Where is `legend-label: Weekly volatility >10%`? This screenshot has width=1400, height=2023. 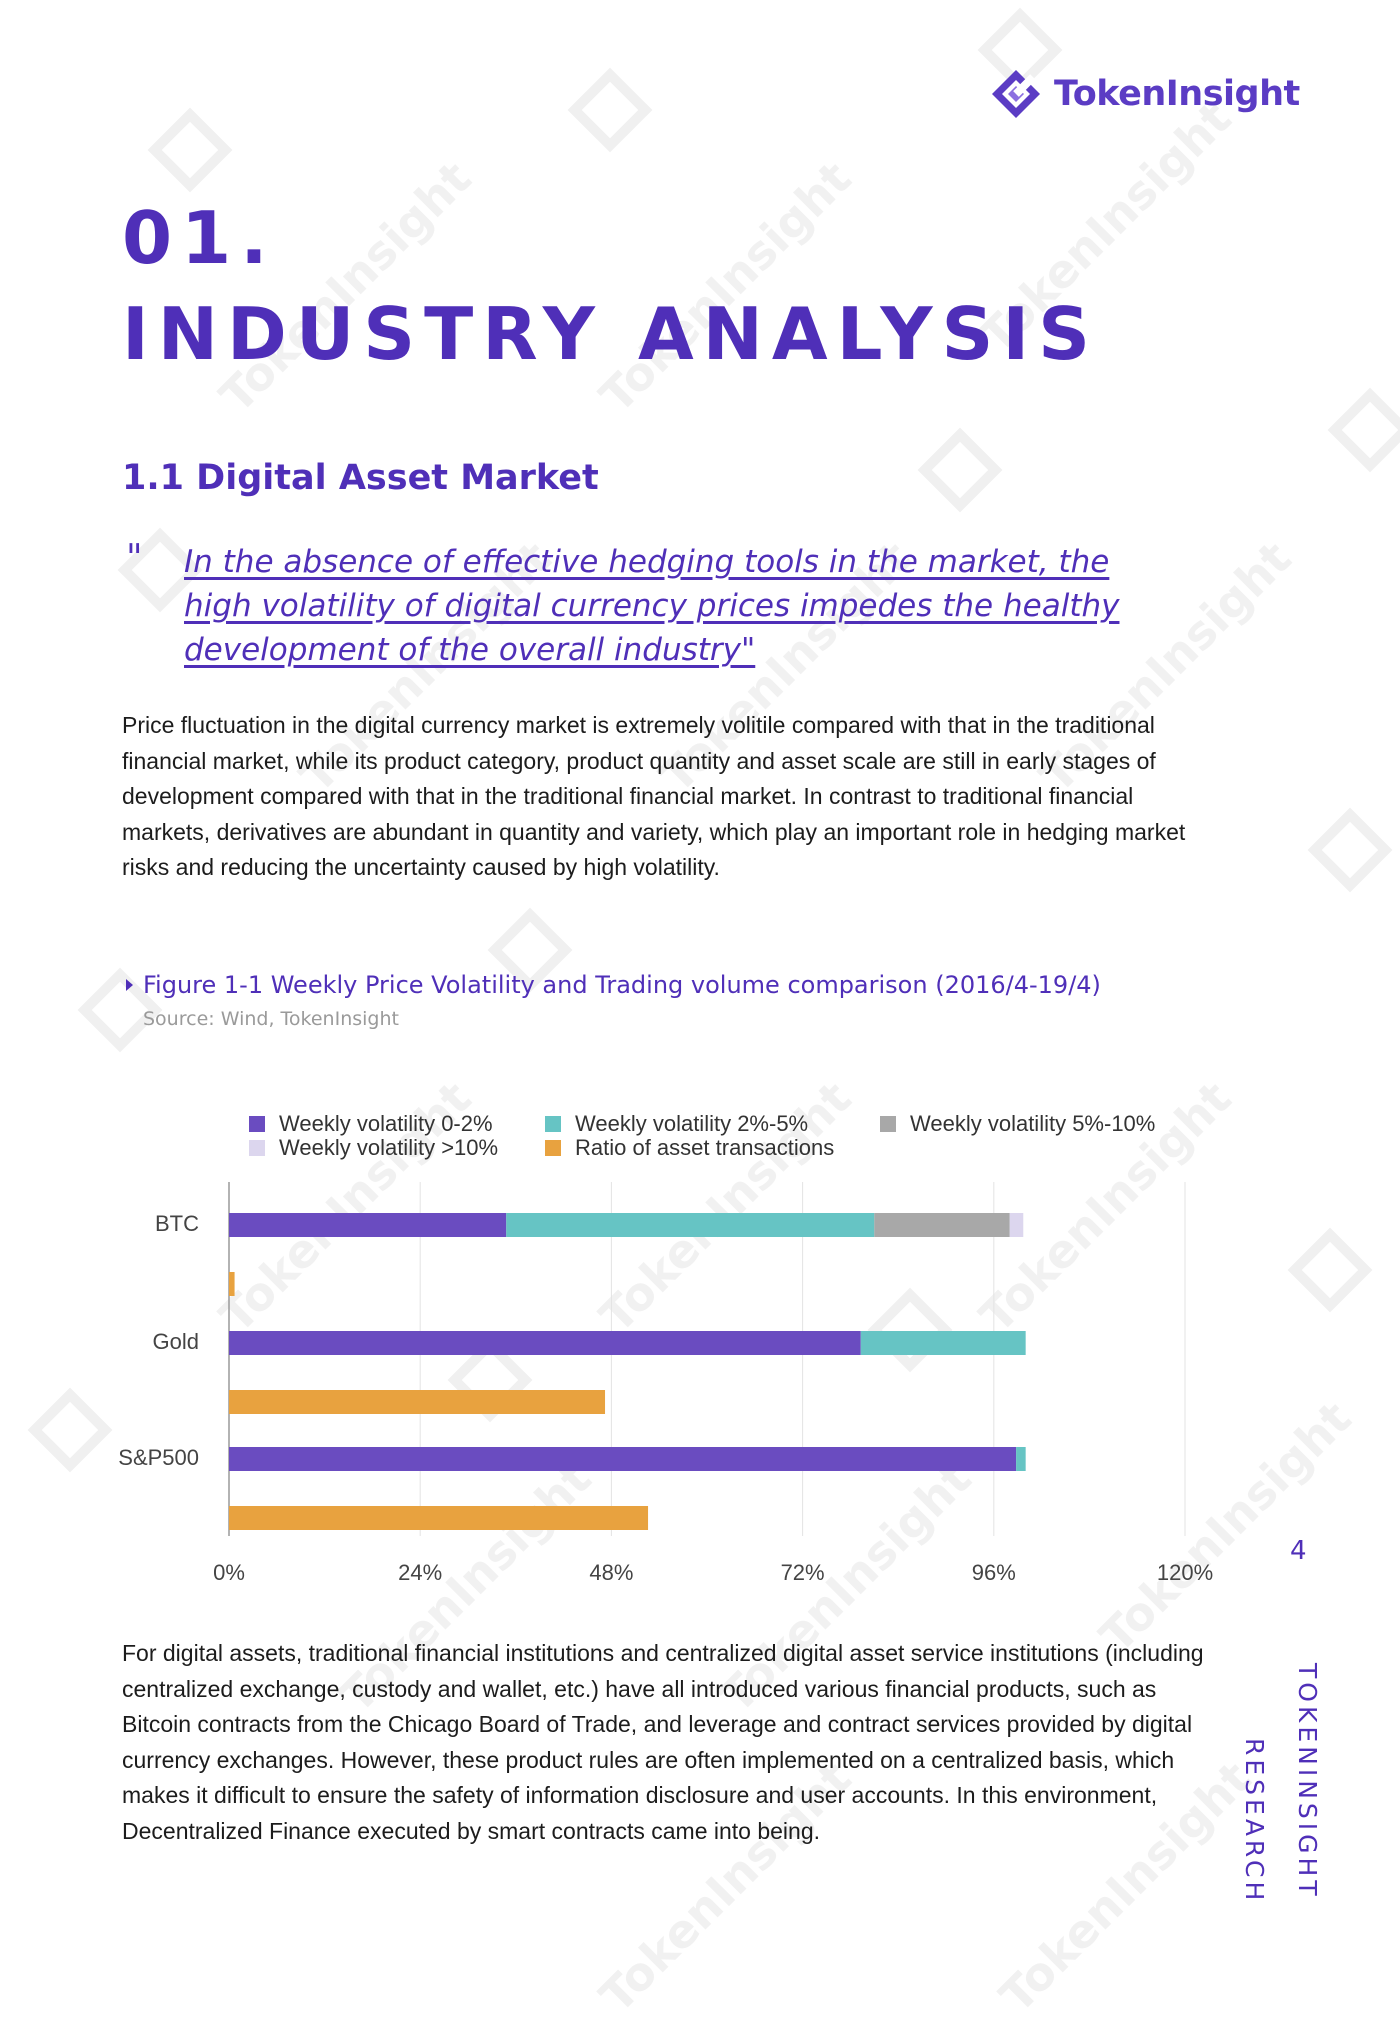 legend-label: Weekly volatility >10% is located at coordinates (388, 1147).